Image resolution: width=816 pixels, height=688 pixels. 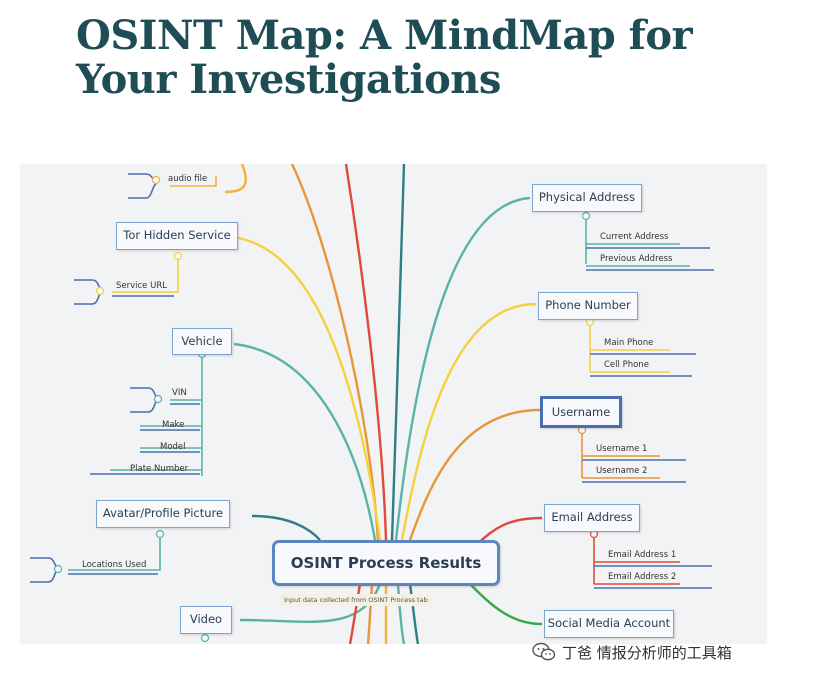 I want to click on leaf-plate-number: Plate Number, so click(x=159, y=469).